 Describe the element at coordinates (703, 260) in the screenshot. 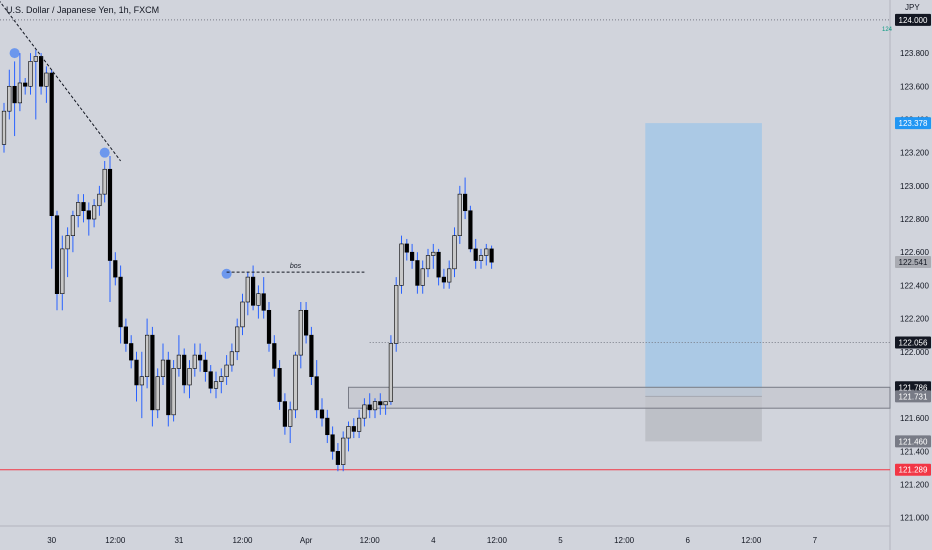

I see `target-zone` at that location.